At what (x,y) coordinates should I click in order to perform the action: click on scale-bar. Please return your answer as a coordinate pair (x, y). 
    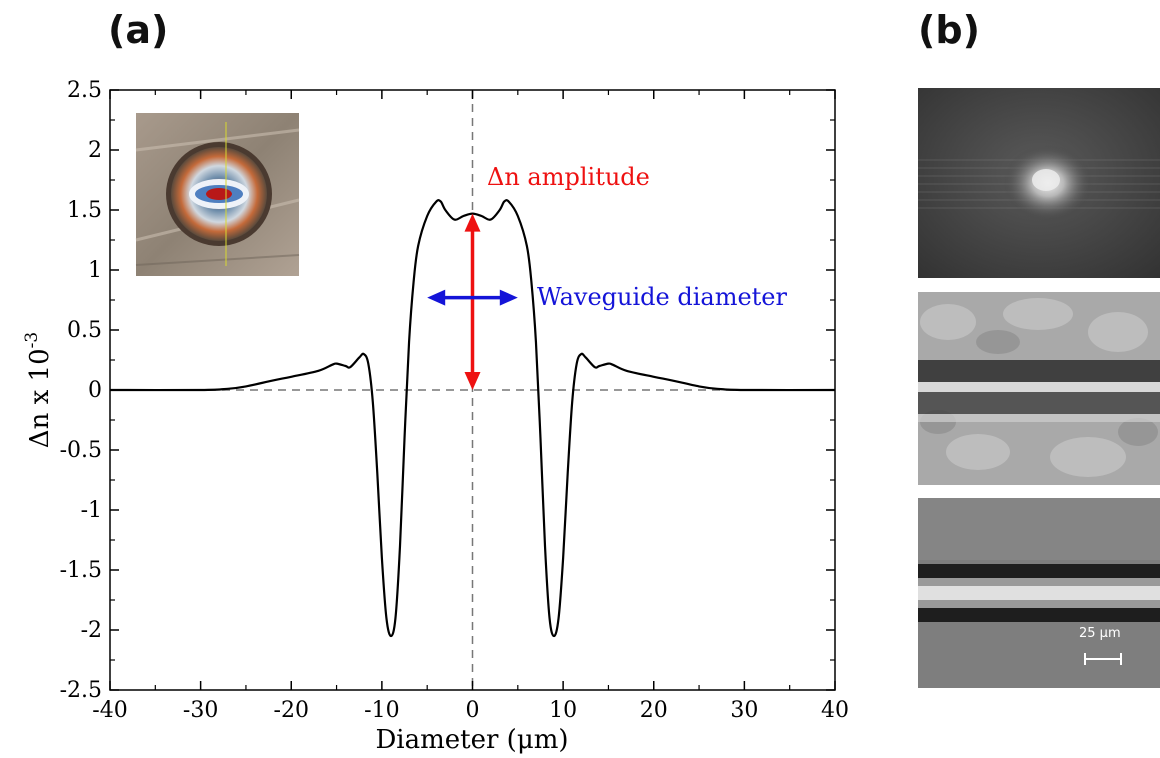
    Looking at the image, I should click on (1103, 659).